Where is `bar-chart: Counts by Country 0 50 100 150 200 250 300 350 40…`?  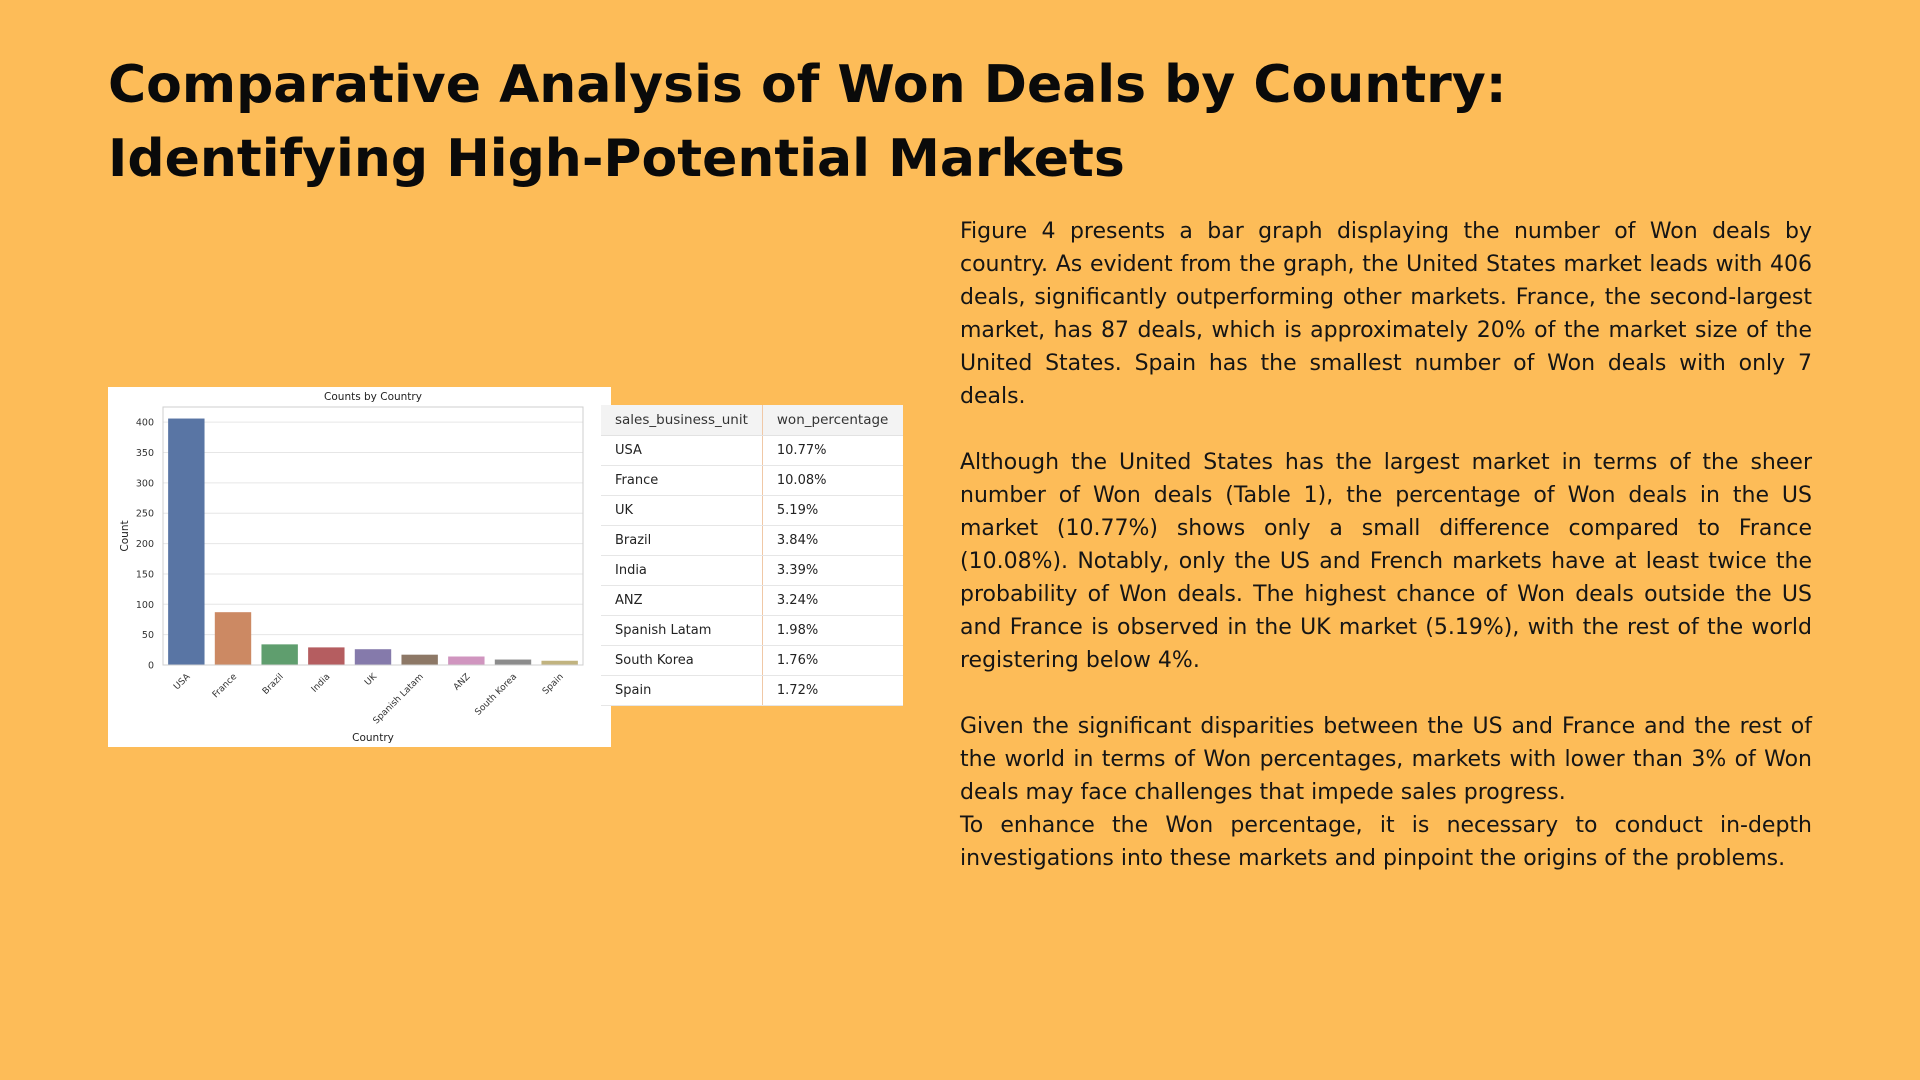
bar-chart: Counts by Country 0 50 100 150 200 250 300 350 40… is located at coordinates (351, 567).